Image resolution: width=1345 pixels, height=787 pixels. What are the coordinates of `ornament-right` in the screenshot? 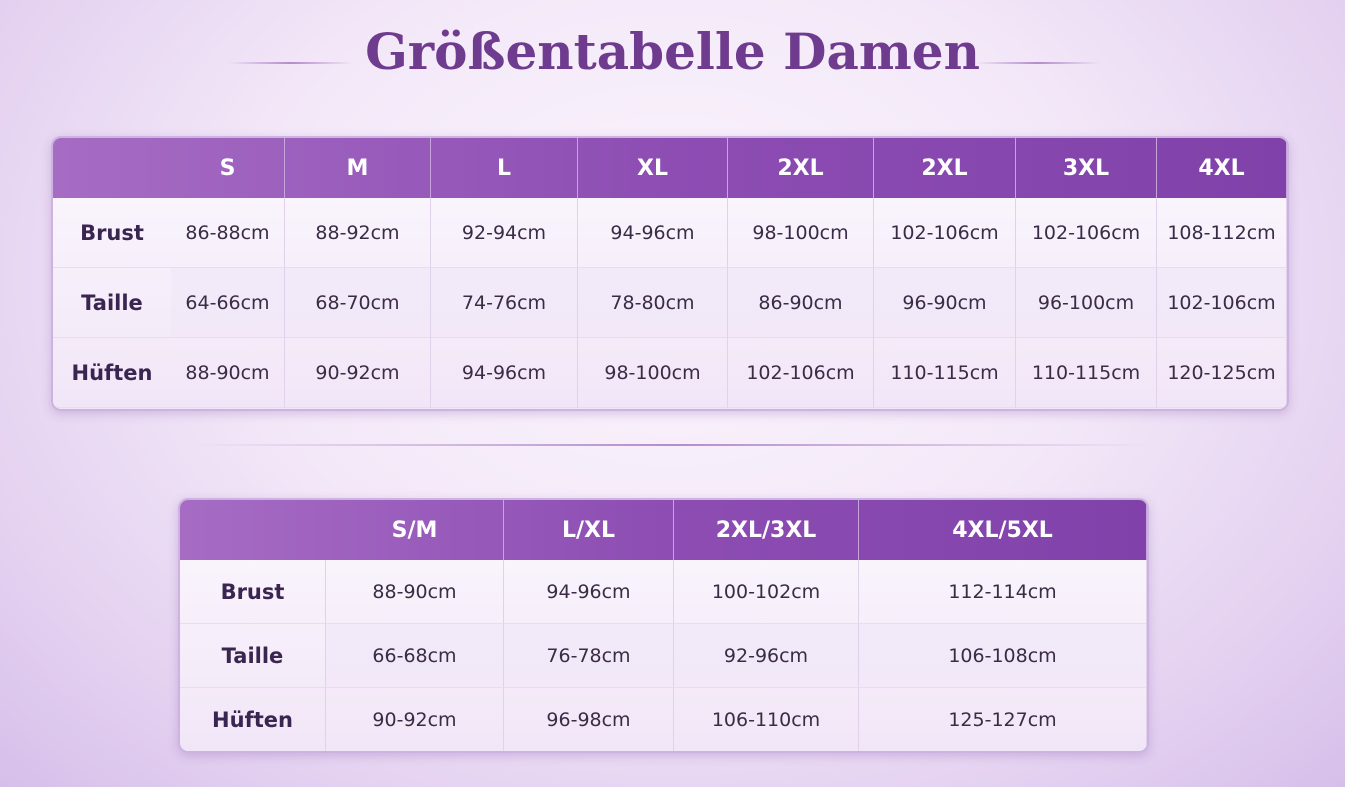 It's located at (1037, 63).